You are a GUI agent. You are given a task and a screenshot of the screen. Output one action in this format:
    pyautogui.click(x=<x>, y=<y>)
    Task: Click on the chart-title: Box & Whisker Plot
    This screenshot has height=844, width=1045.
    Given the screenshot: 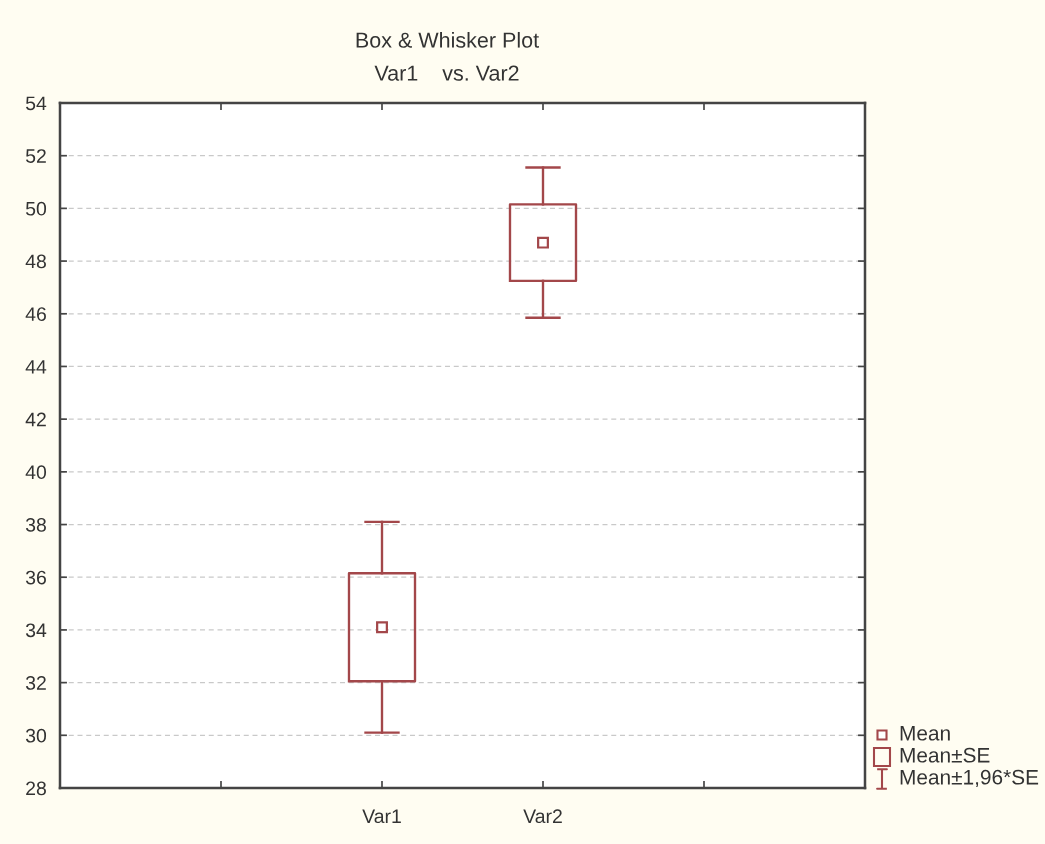 What is the action you would take?
    pyautogui.click(x=447, y=39)
    